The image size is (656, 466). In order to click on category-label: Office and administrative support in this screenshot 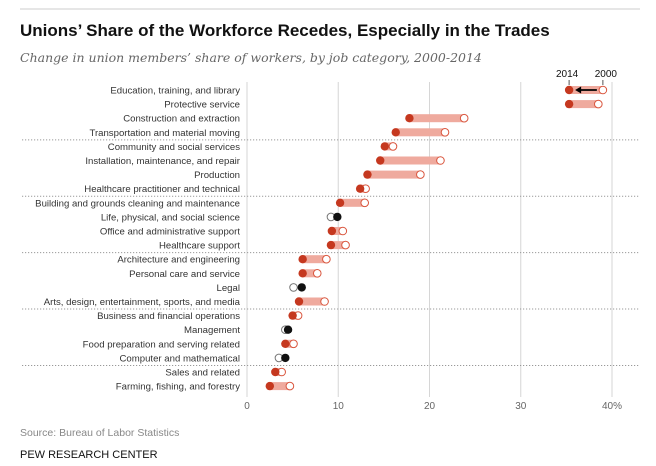, I will do `click(170, 232)`.